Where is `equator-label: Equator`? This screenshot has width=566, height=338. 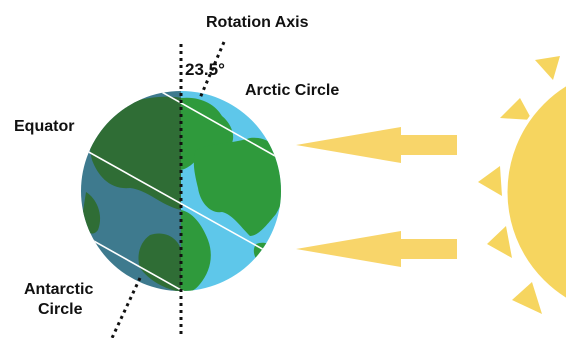
equator-label: Equator is located at coordinates (44, 126).